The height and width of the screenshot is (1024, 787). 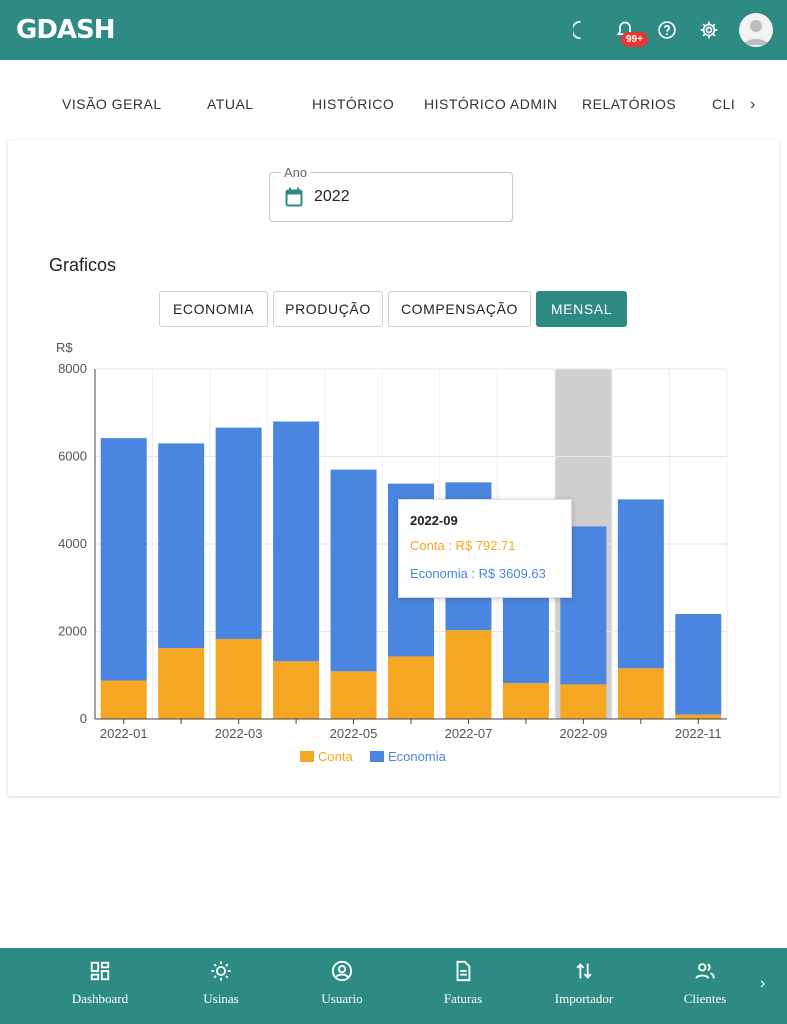 What do you see at coordinates (469, 733) in the screenshot?
I see `x-tick-label: 2022-07` at bounding box center [469, 733].